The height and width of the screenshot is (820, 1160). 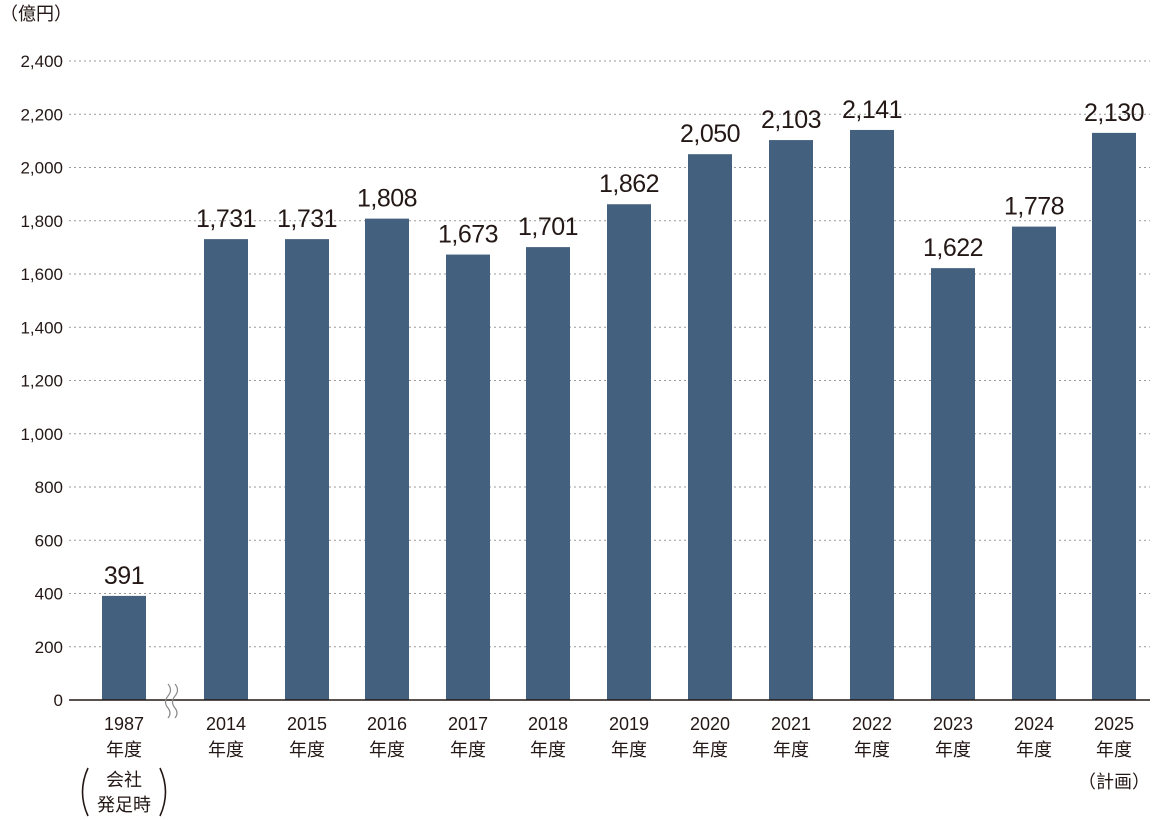 What do you see at coordinates (872, 724) in the screenshot?
I see `x-tick-label-year: 2022` at bounding box center [872, 724].